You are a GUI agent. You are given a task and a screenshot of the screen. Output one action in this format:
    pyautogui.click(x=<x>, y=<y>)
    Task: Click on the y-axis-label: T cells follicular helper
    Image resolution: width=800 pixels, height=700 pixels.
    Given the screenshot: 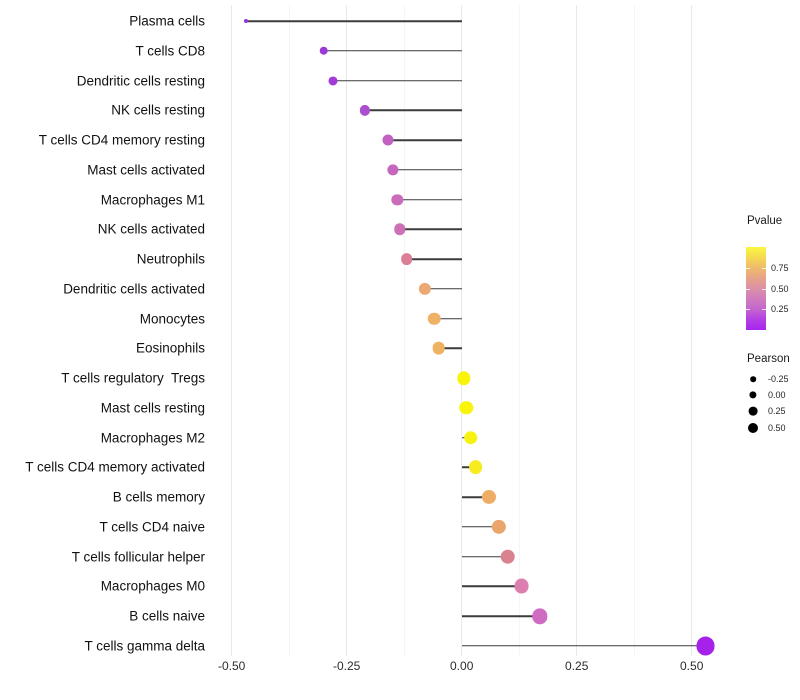 What is the action you would take?
    pyautogui.click(x=138, y=557)
    